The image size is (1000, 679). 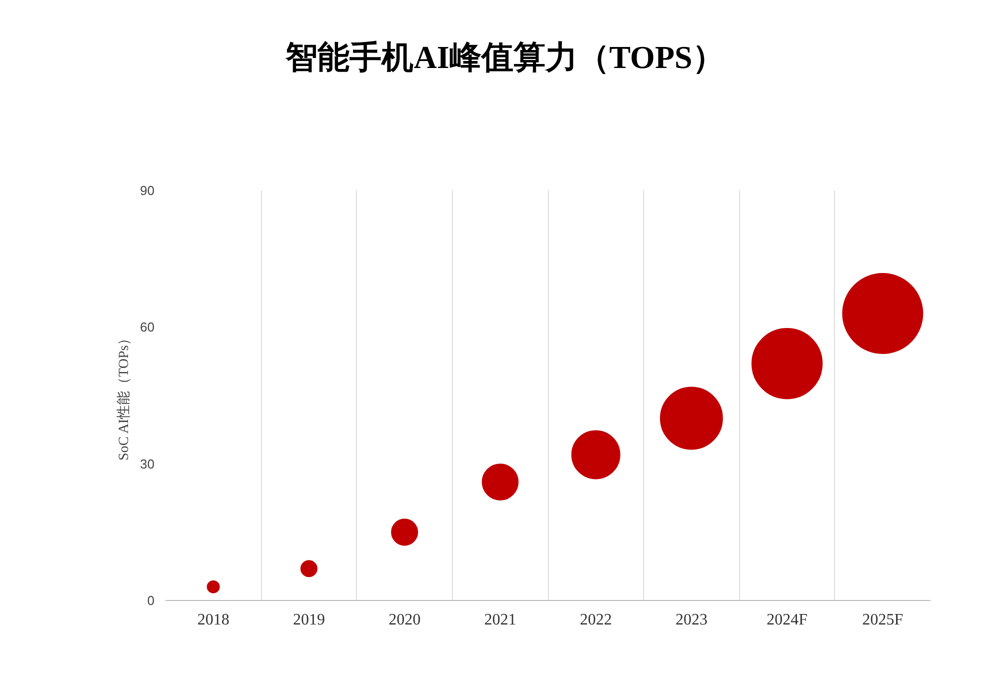 I want to click on y-tick-label: 0, so click(x=151, y=600).